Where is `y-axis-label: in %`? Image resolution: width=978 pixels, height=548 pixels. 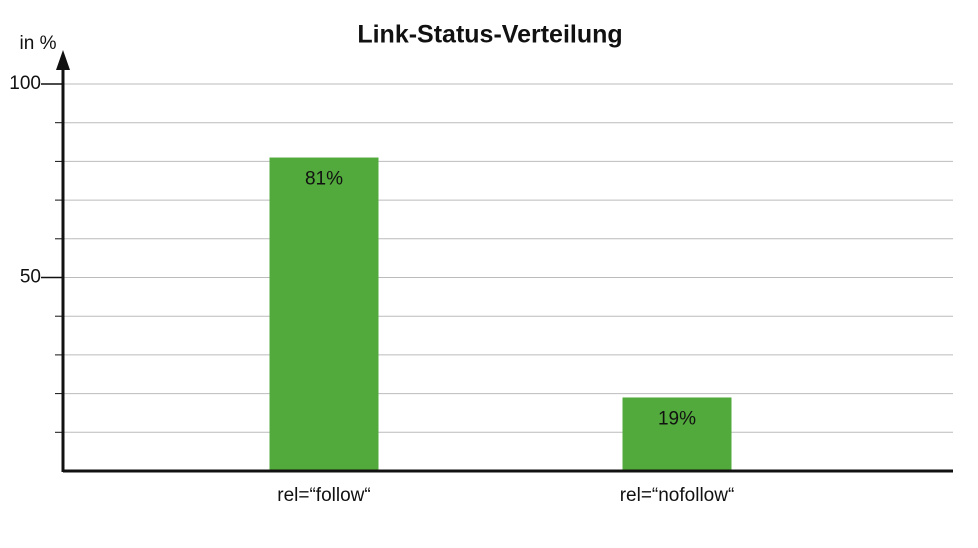
y-axis-label: in % is located at coordinates (38, 43).